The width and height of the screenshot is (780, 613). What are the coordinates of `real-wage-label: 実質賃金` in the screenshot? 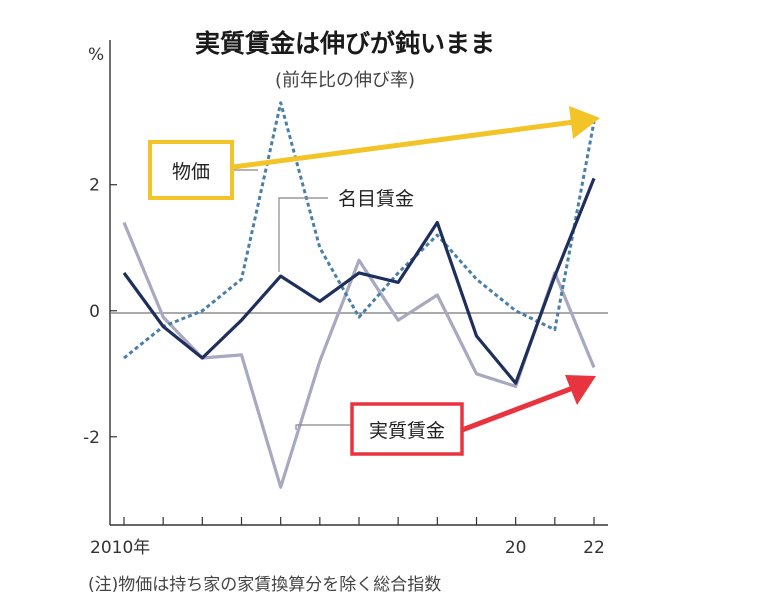 It's located at (407, 431).